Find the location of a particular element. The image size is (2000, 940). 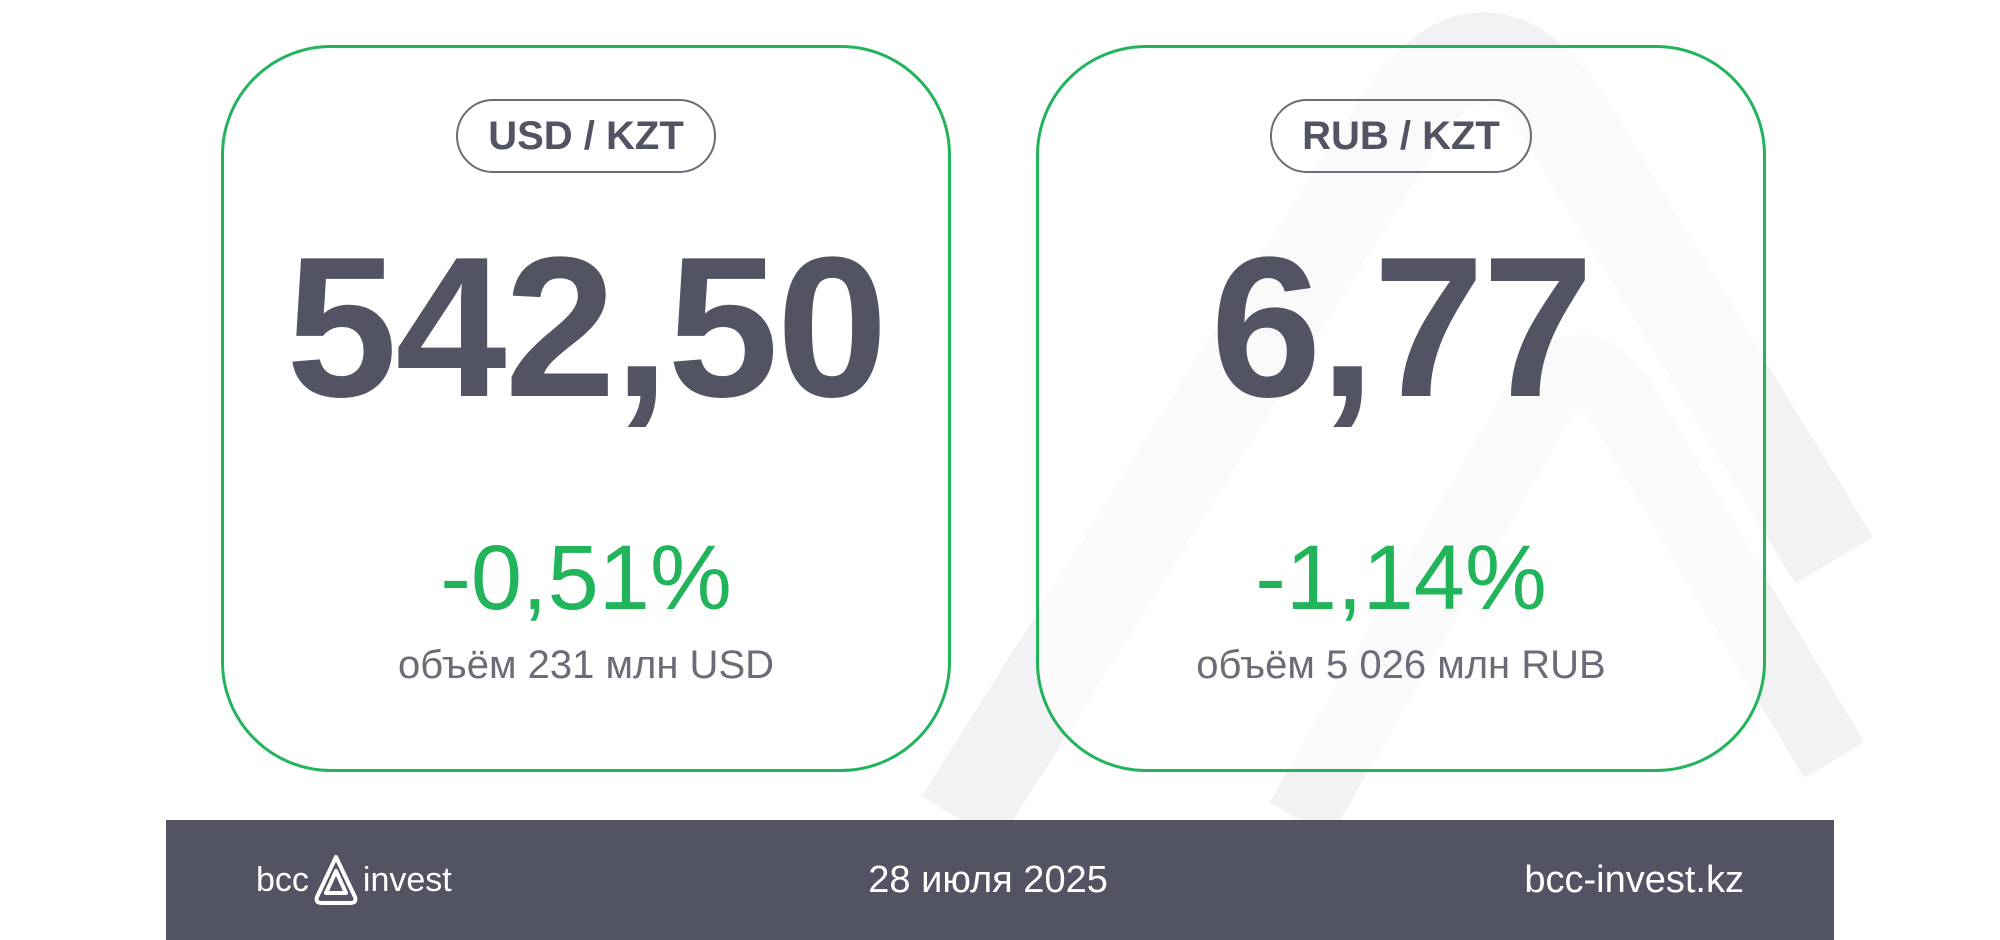

rate-change: -1,14% is located at coordinates (1401, 578).